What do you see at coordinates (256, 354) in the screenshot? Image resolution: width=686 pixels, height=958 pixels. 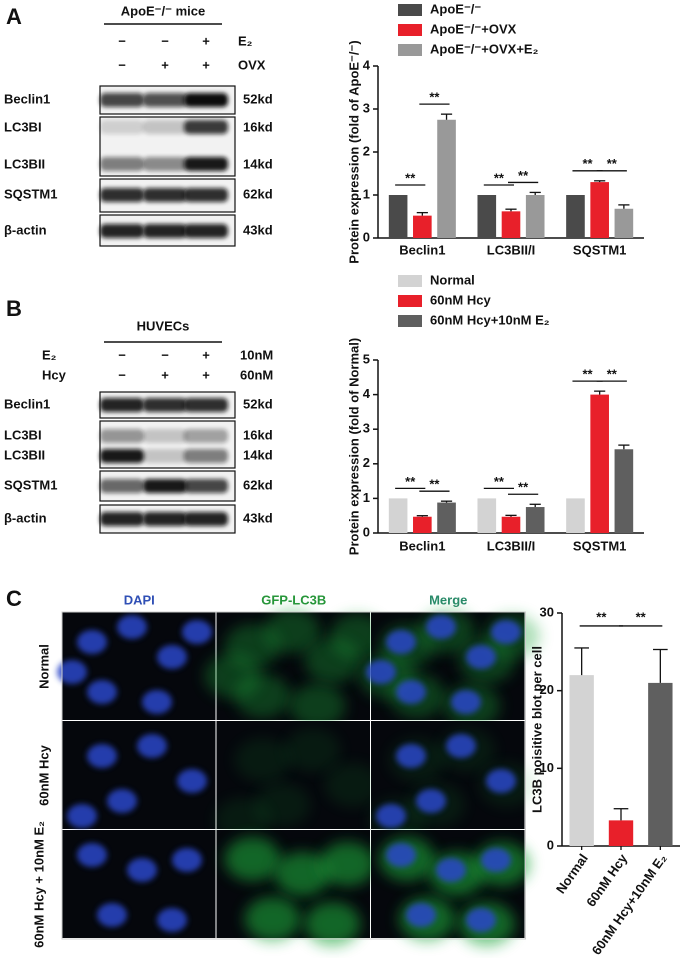 I see `dose-label: 10nM` at bounding box center [256, 354].